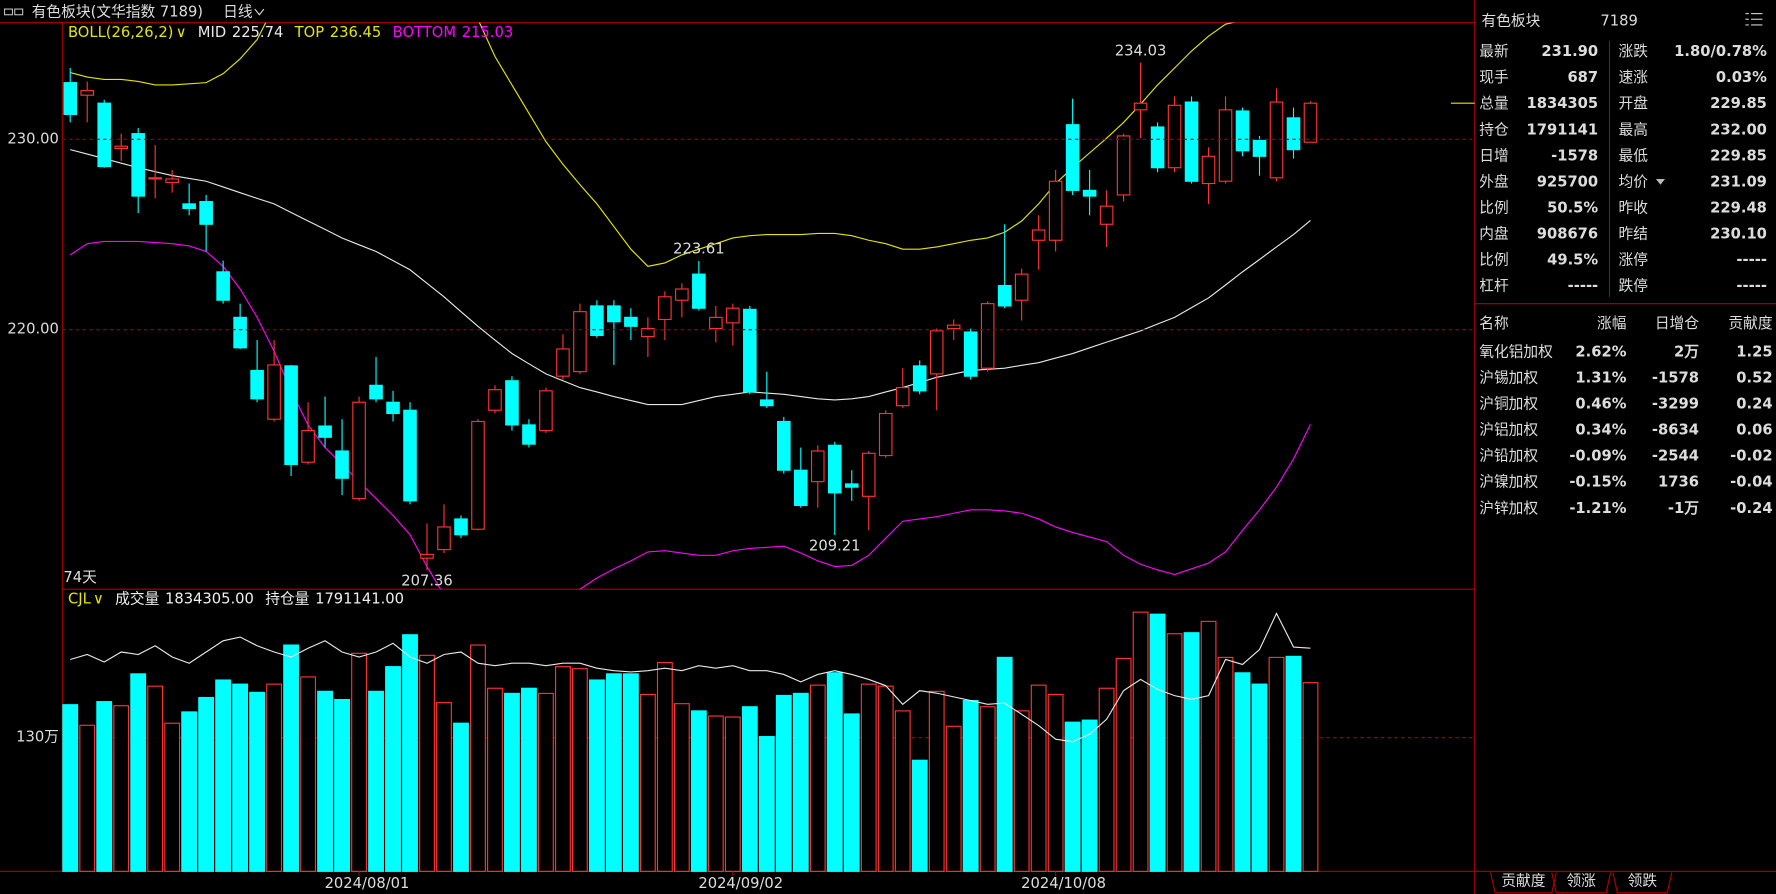 The width and height of the screenshot is (1776, 894). What do you see at coordinates (1582, 77) in the screenshot?
I see `quote-value: 687` at bounding box center [1582, 77].